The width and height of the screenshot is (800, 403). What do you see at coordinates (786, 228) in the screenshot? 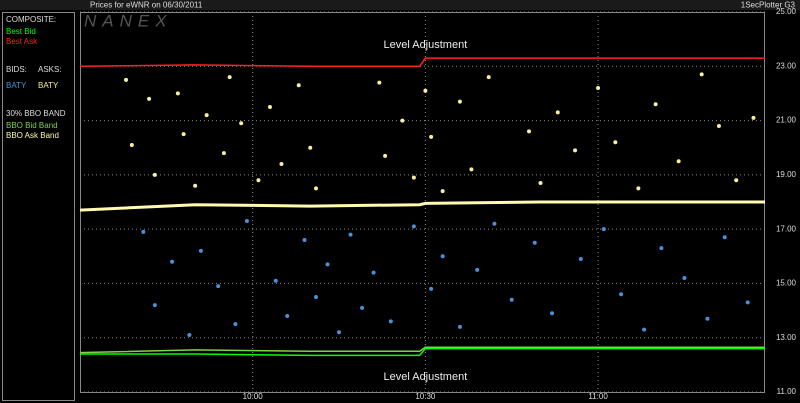
I see `y-tick-label: 17.00` at bounding box center [786, 228].